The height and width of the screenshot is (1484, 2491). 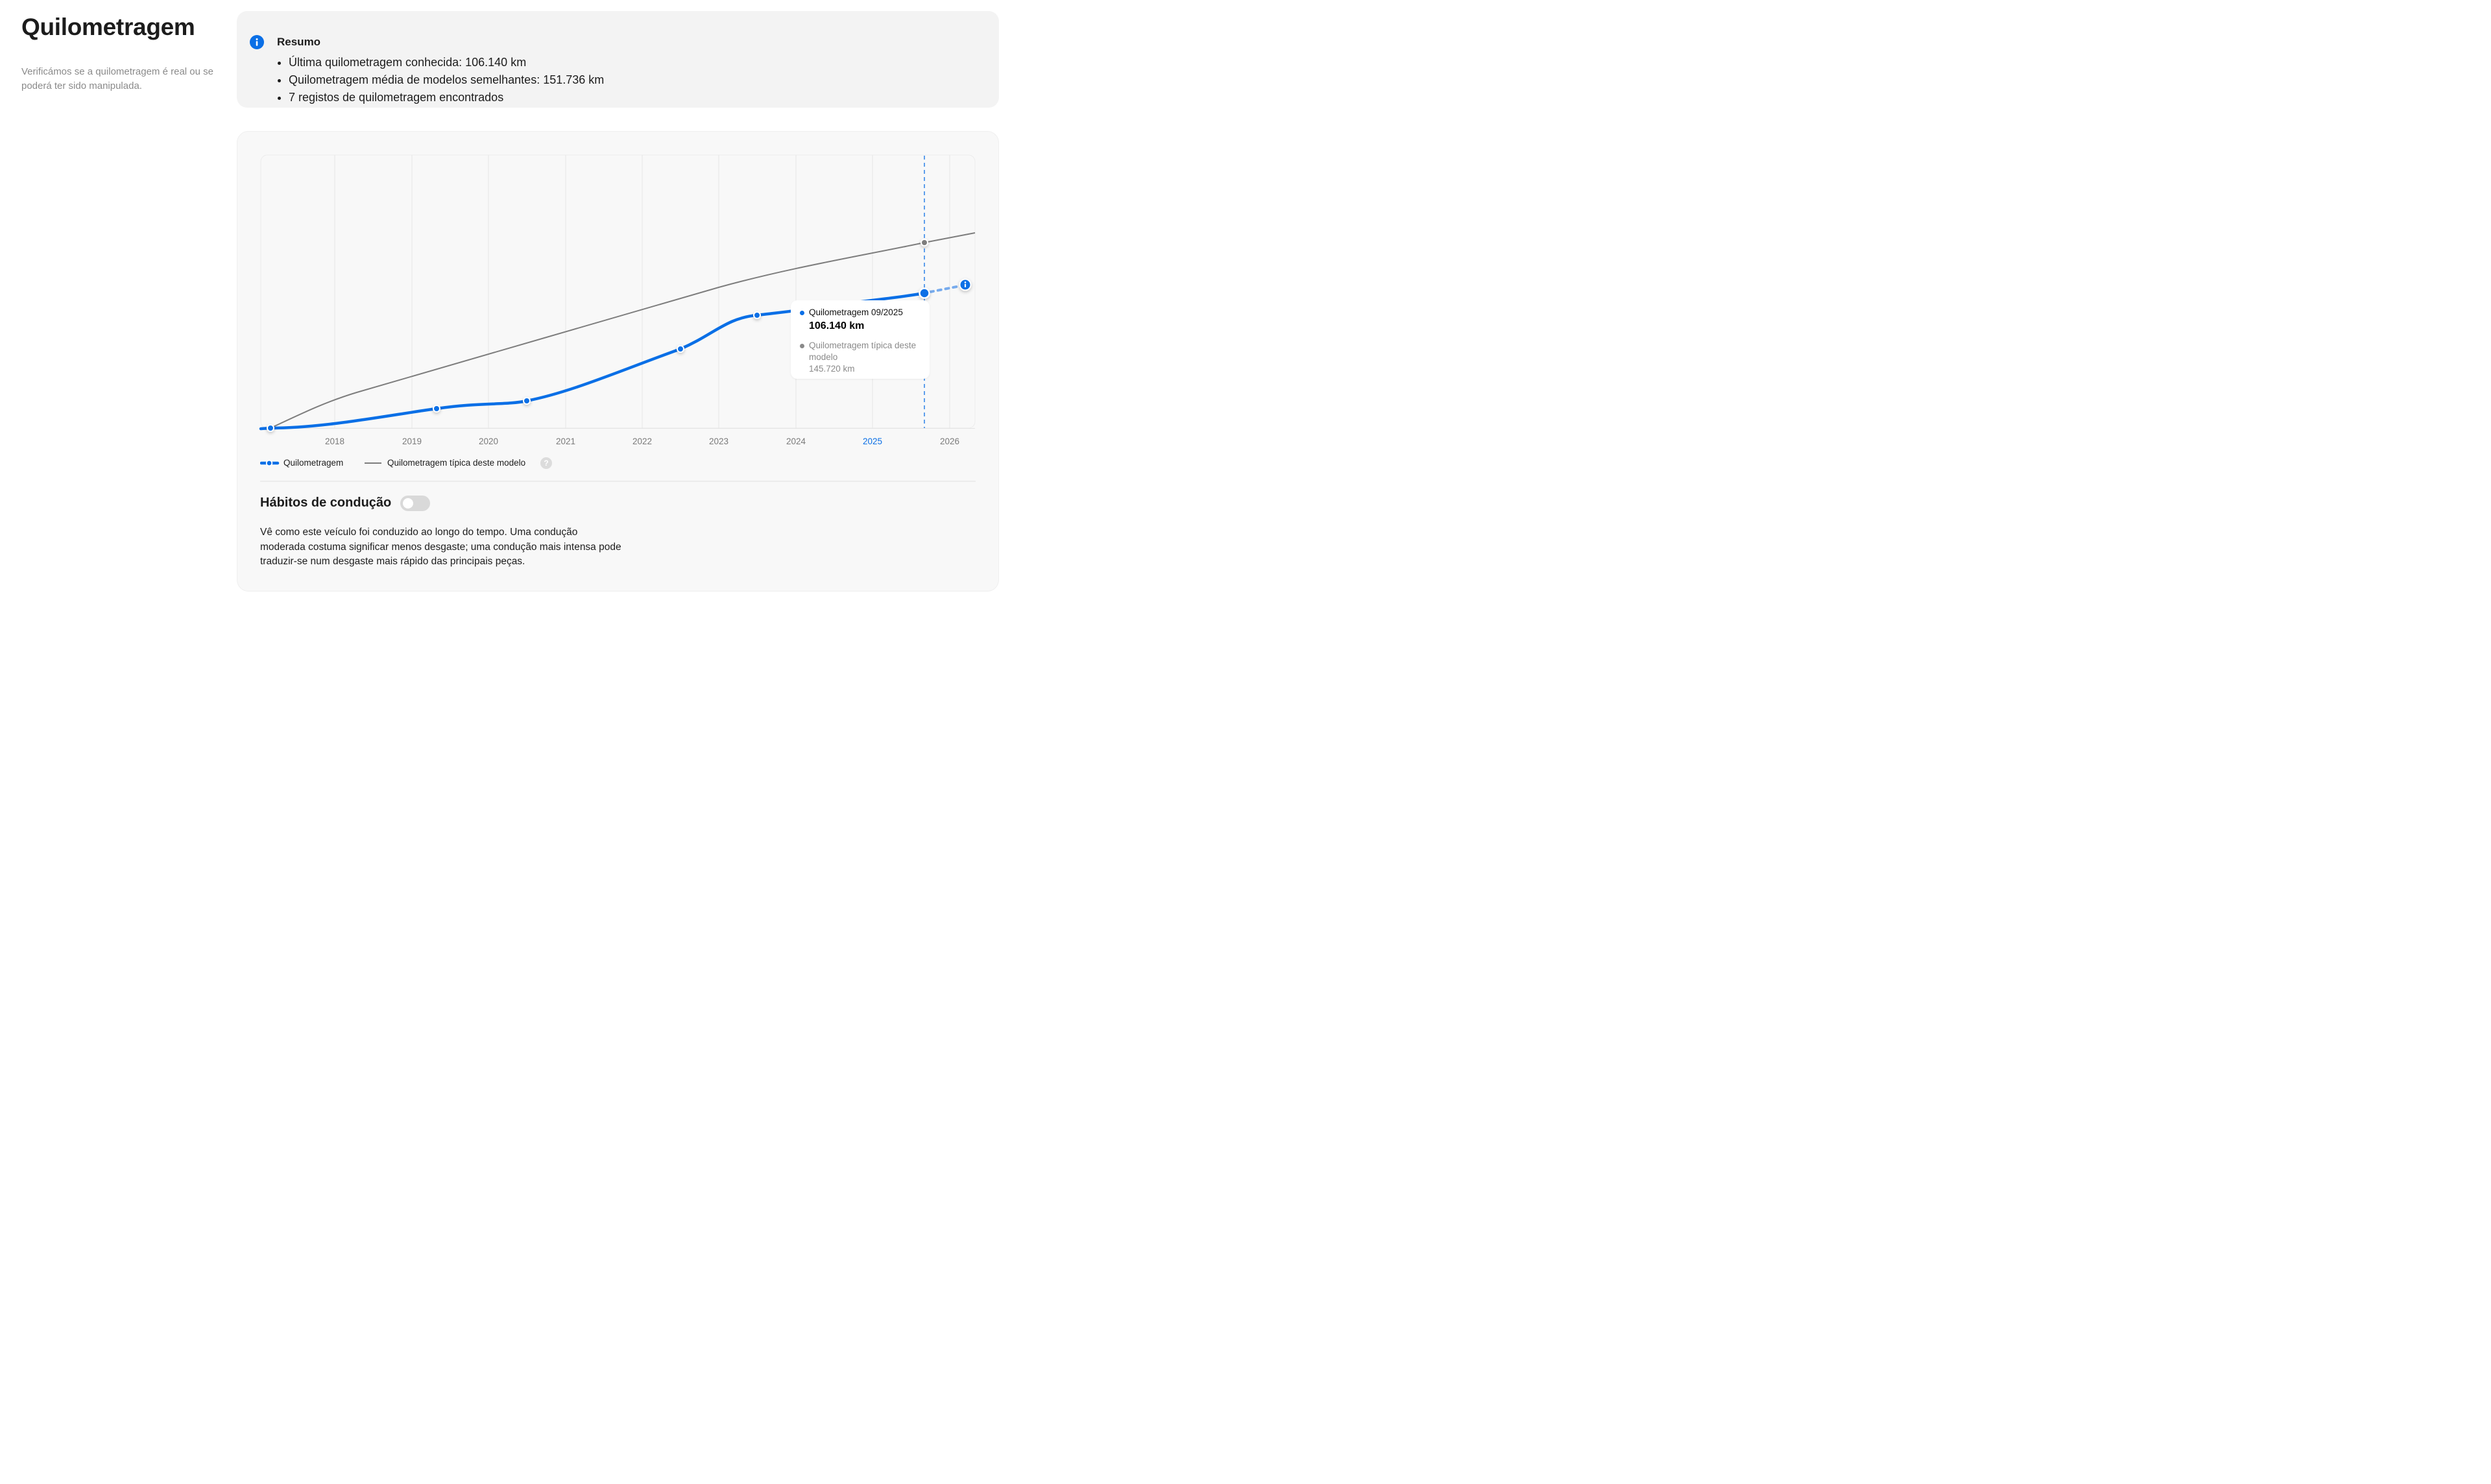 I want to click on section-divider, so click(x=618, y=481).